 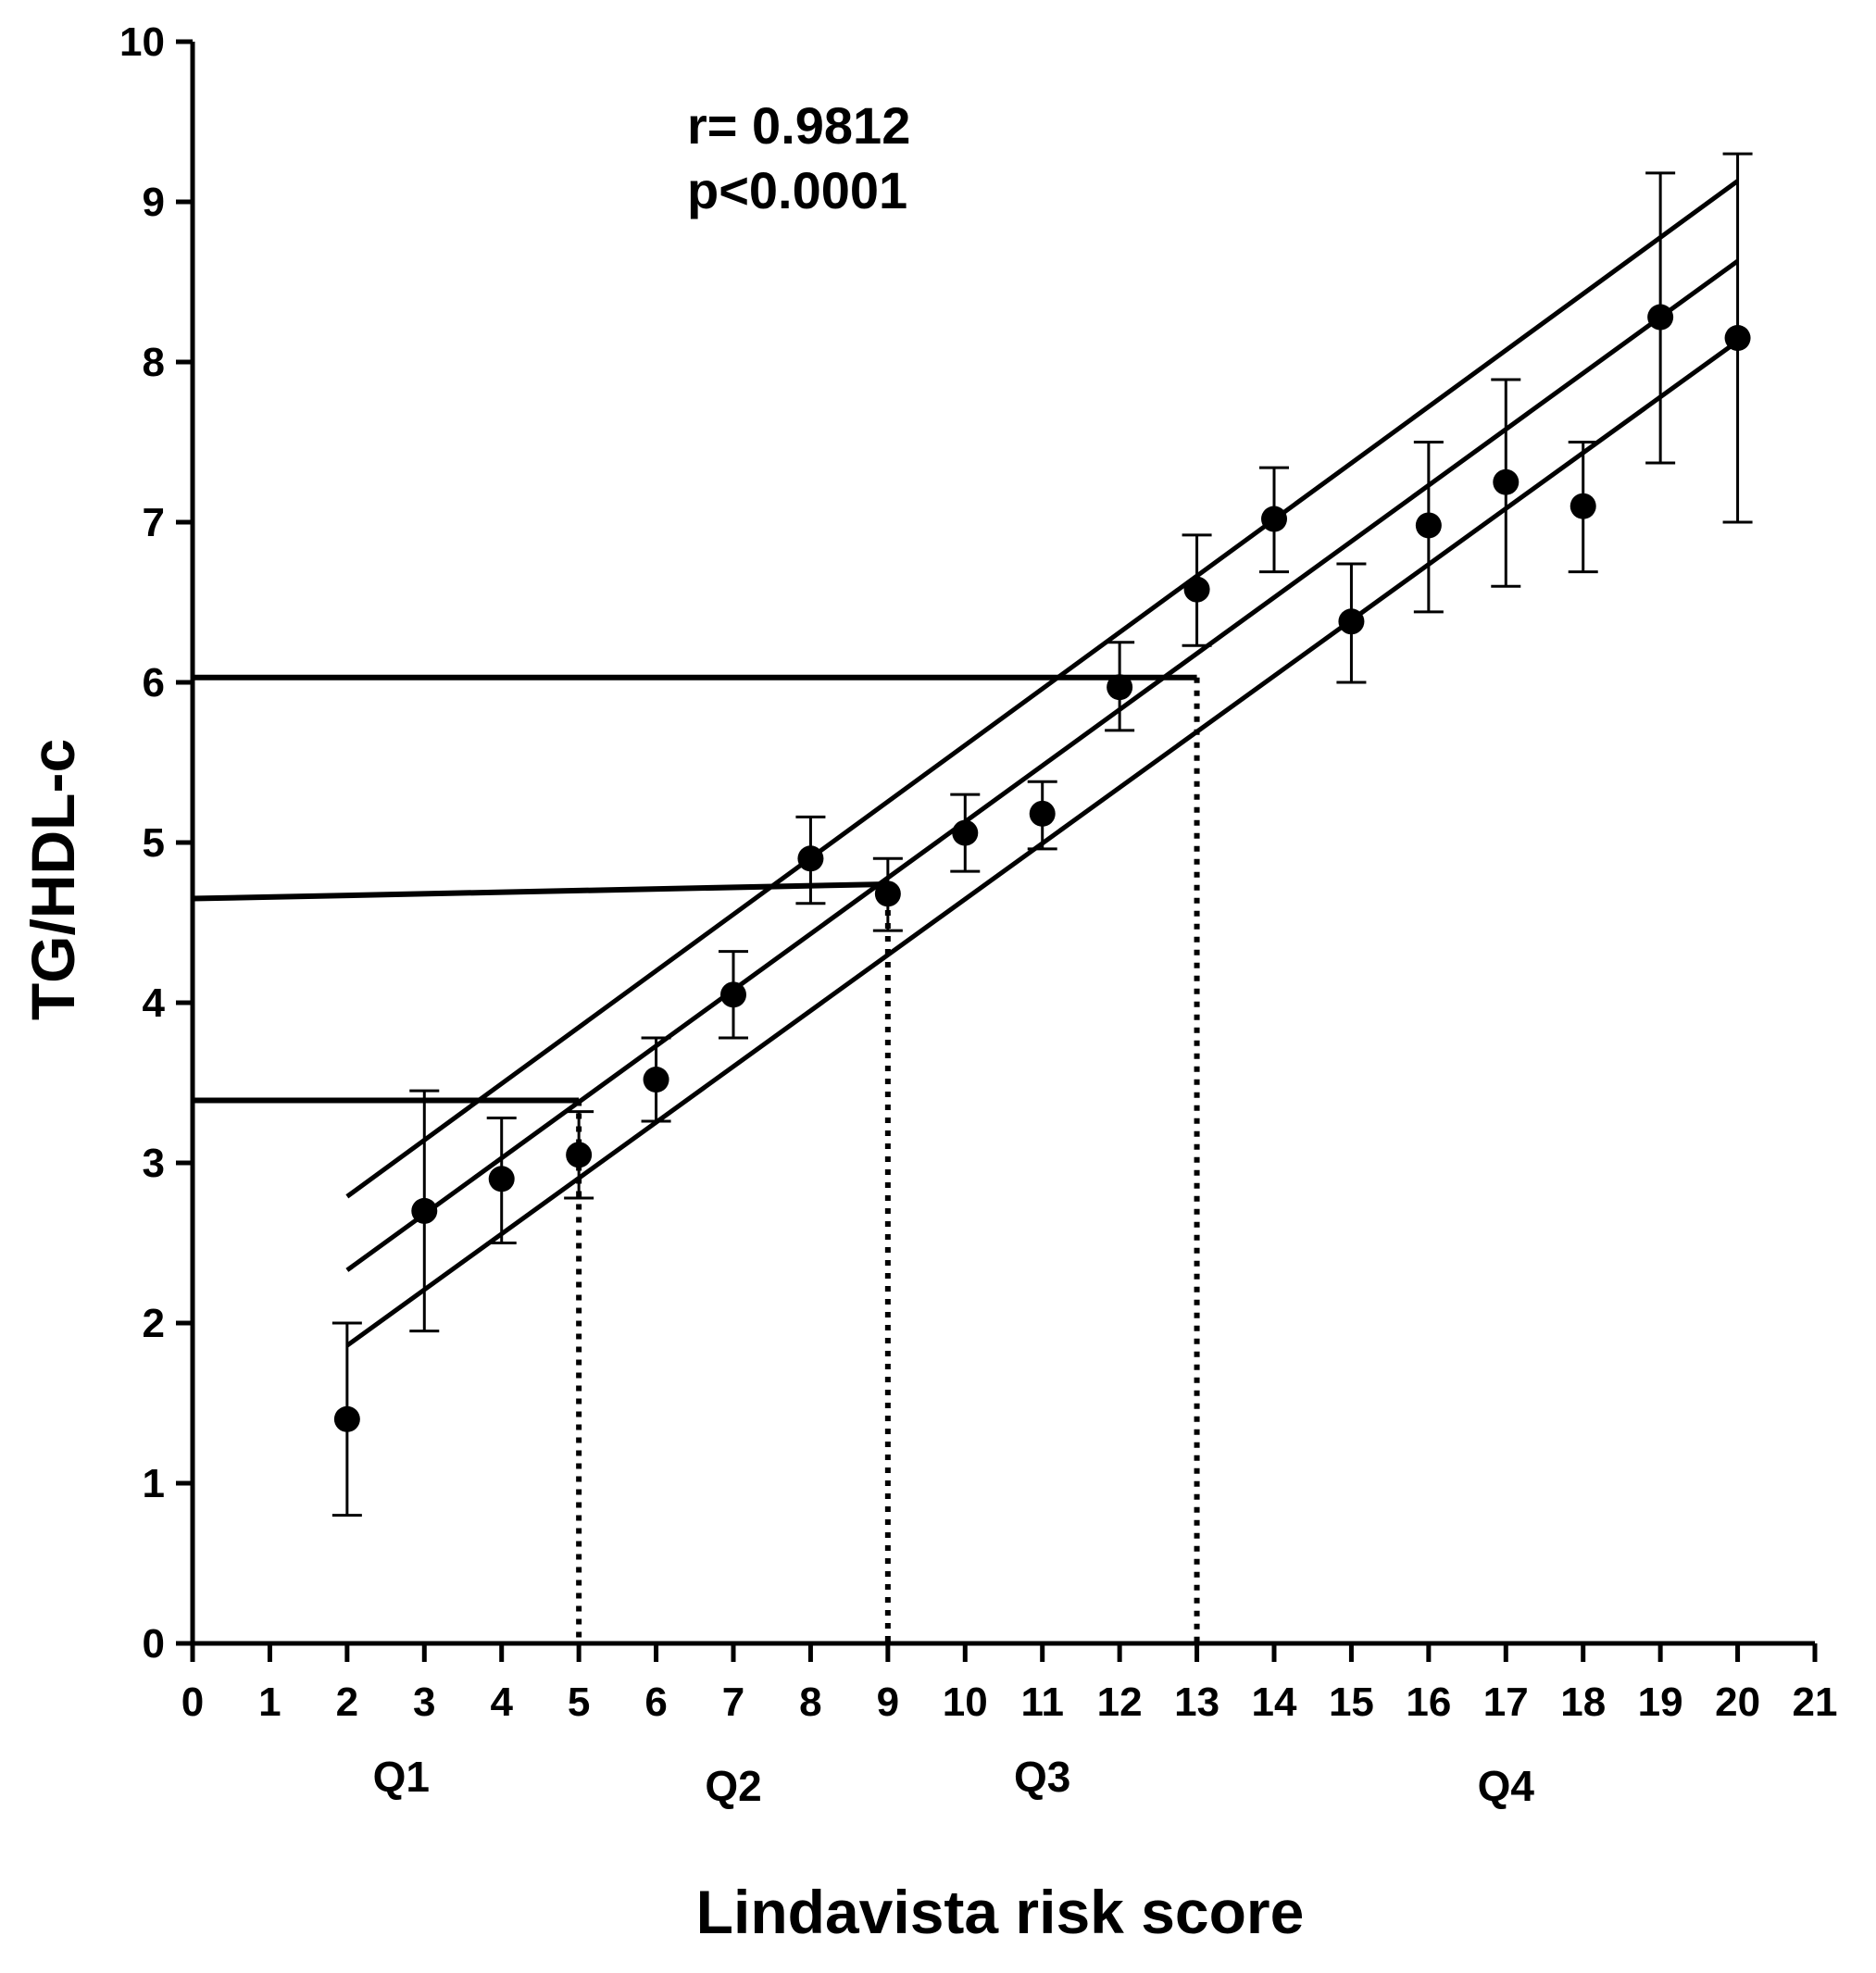 I want to click on x-tick-label: 16, so click(x=1428, y=1703).